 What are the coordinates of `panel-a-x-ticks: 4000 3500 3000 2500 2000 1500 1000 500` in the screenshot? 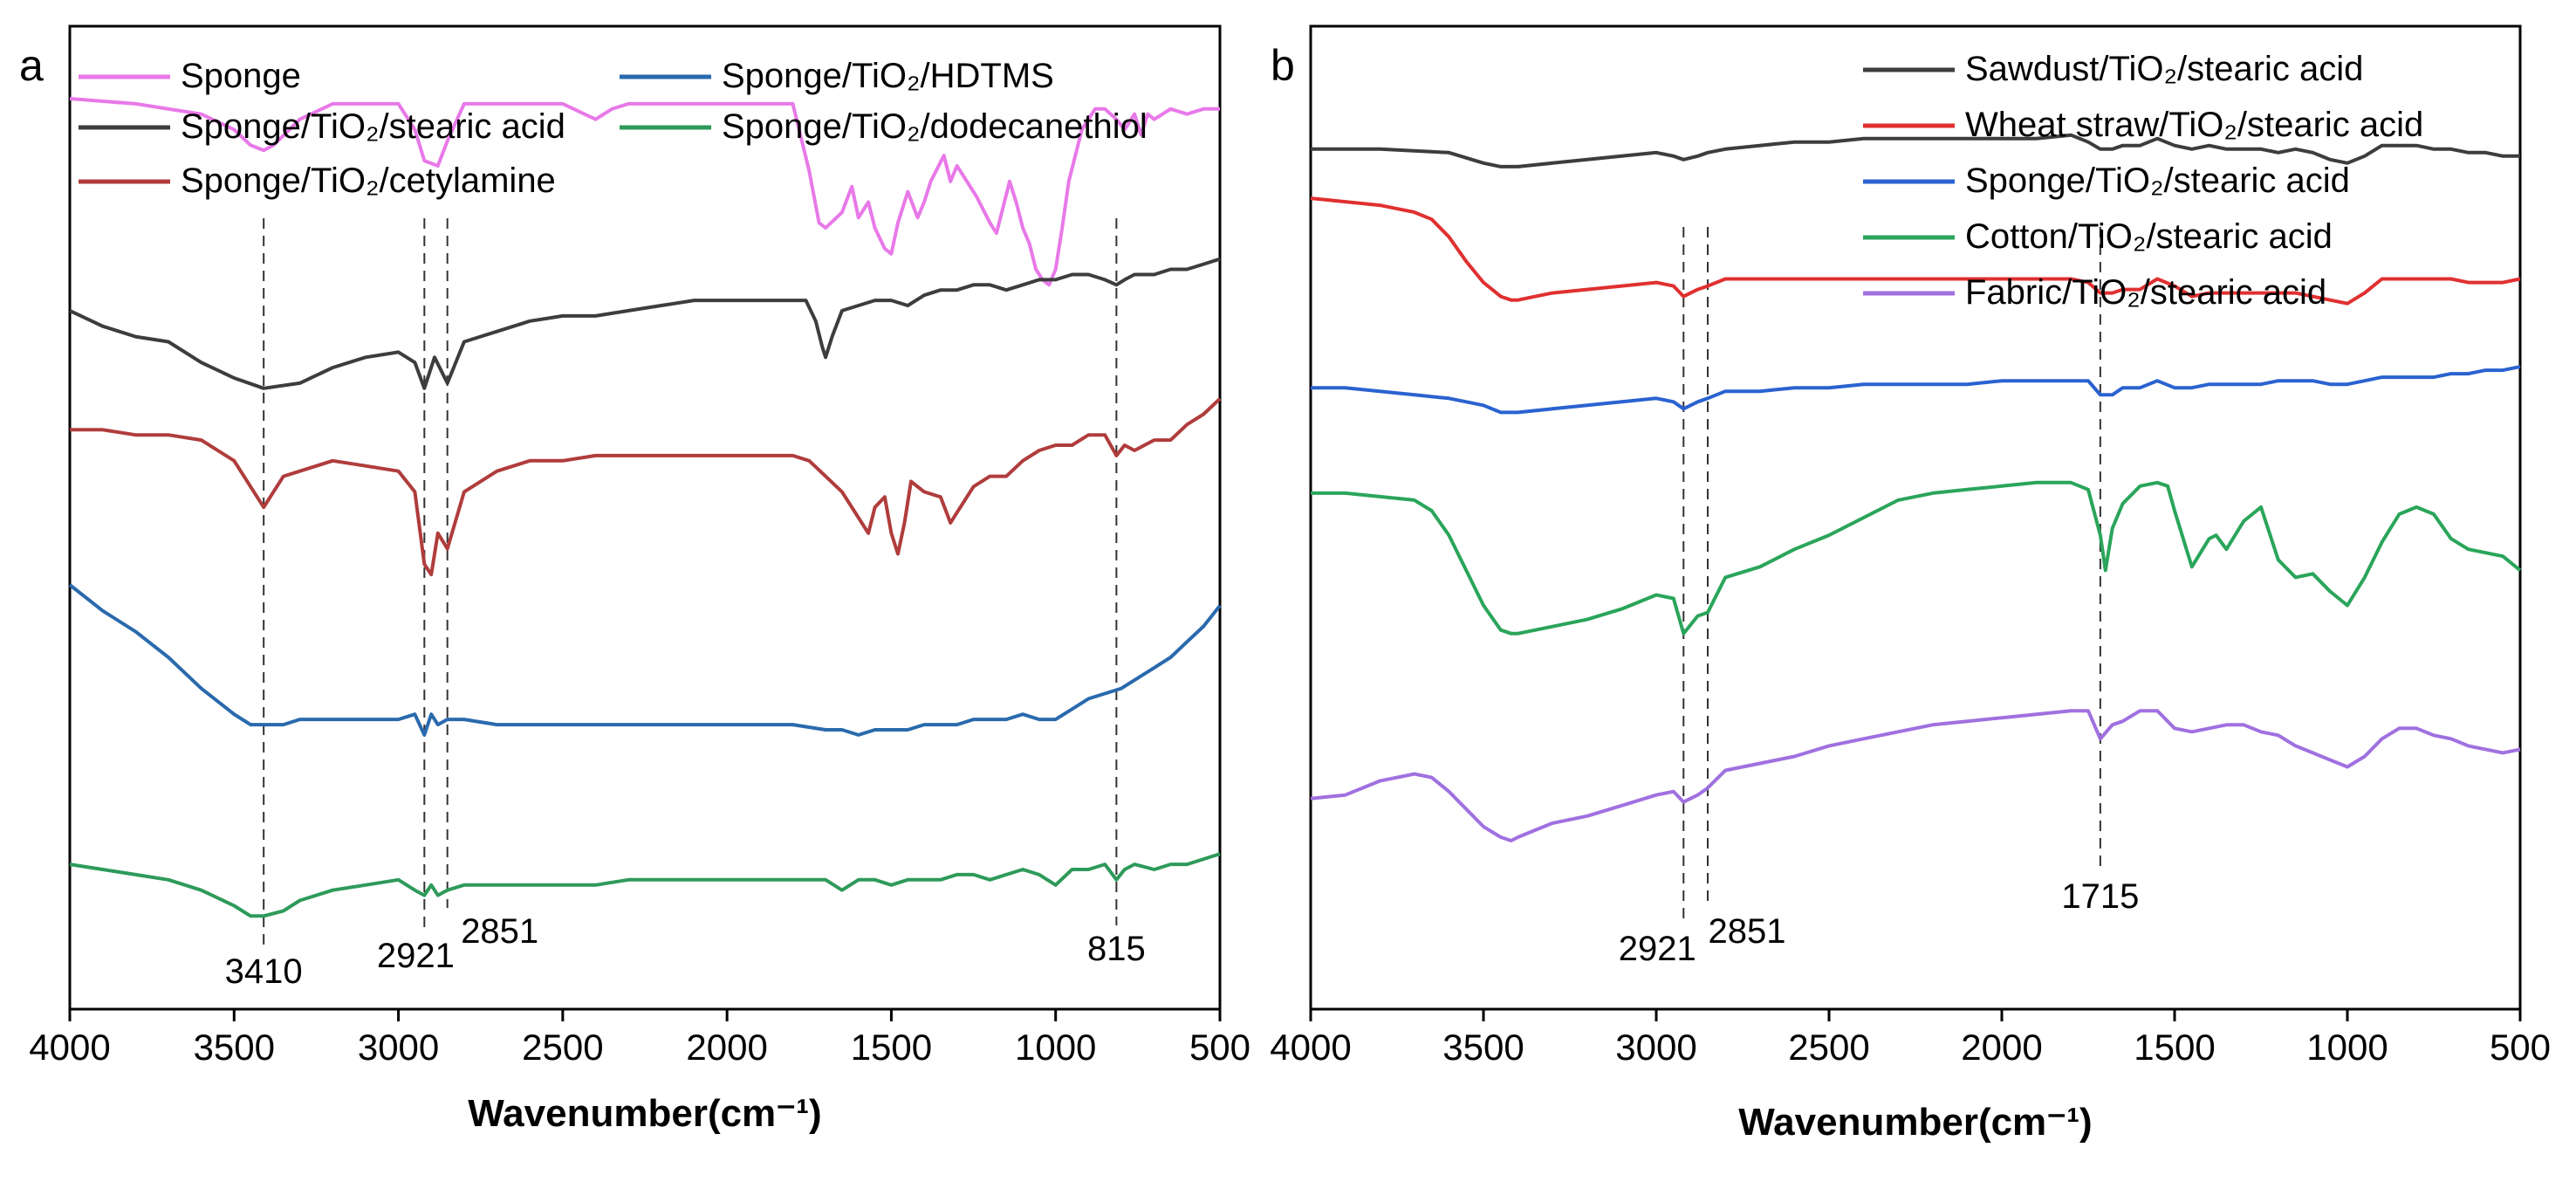 It's located at (639, 1038).